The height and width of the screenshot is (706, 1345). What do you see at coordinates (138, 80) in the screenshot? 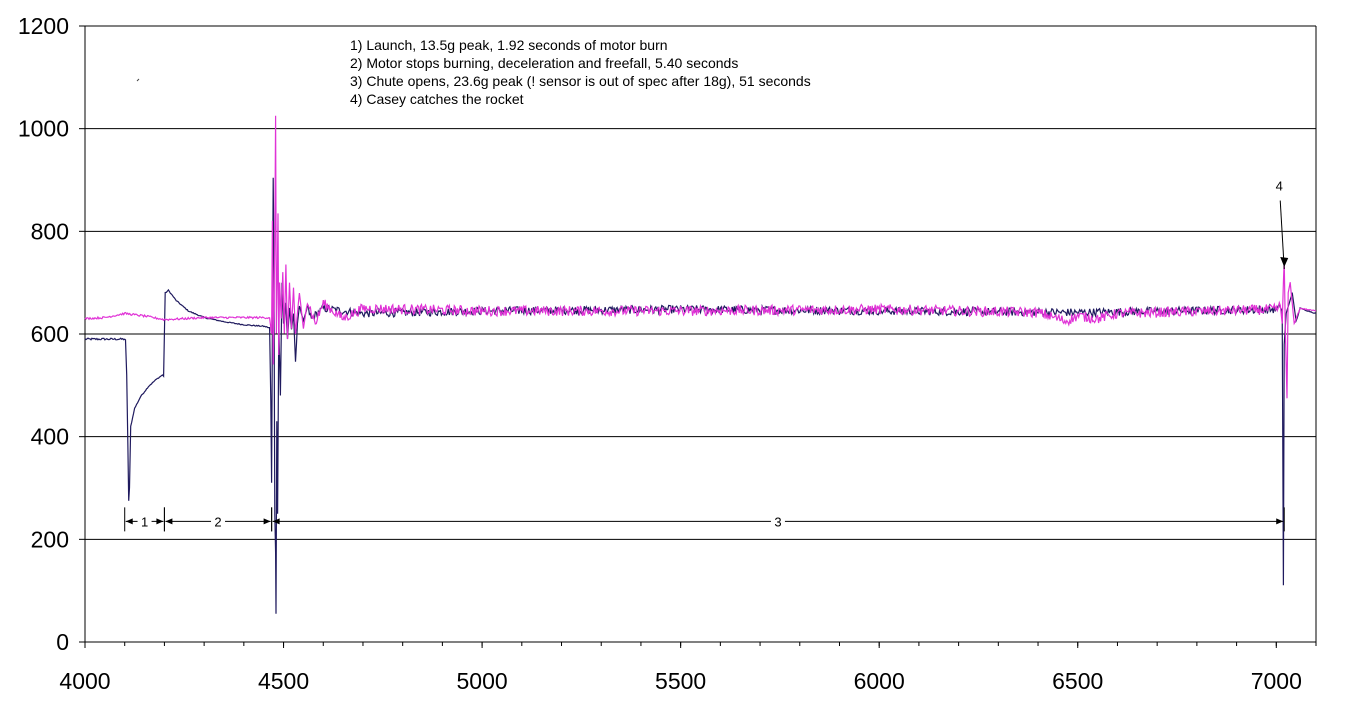
I see `stray-mark` at bounding box center [138, 80].